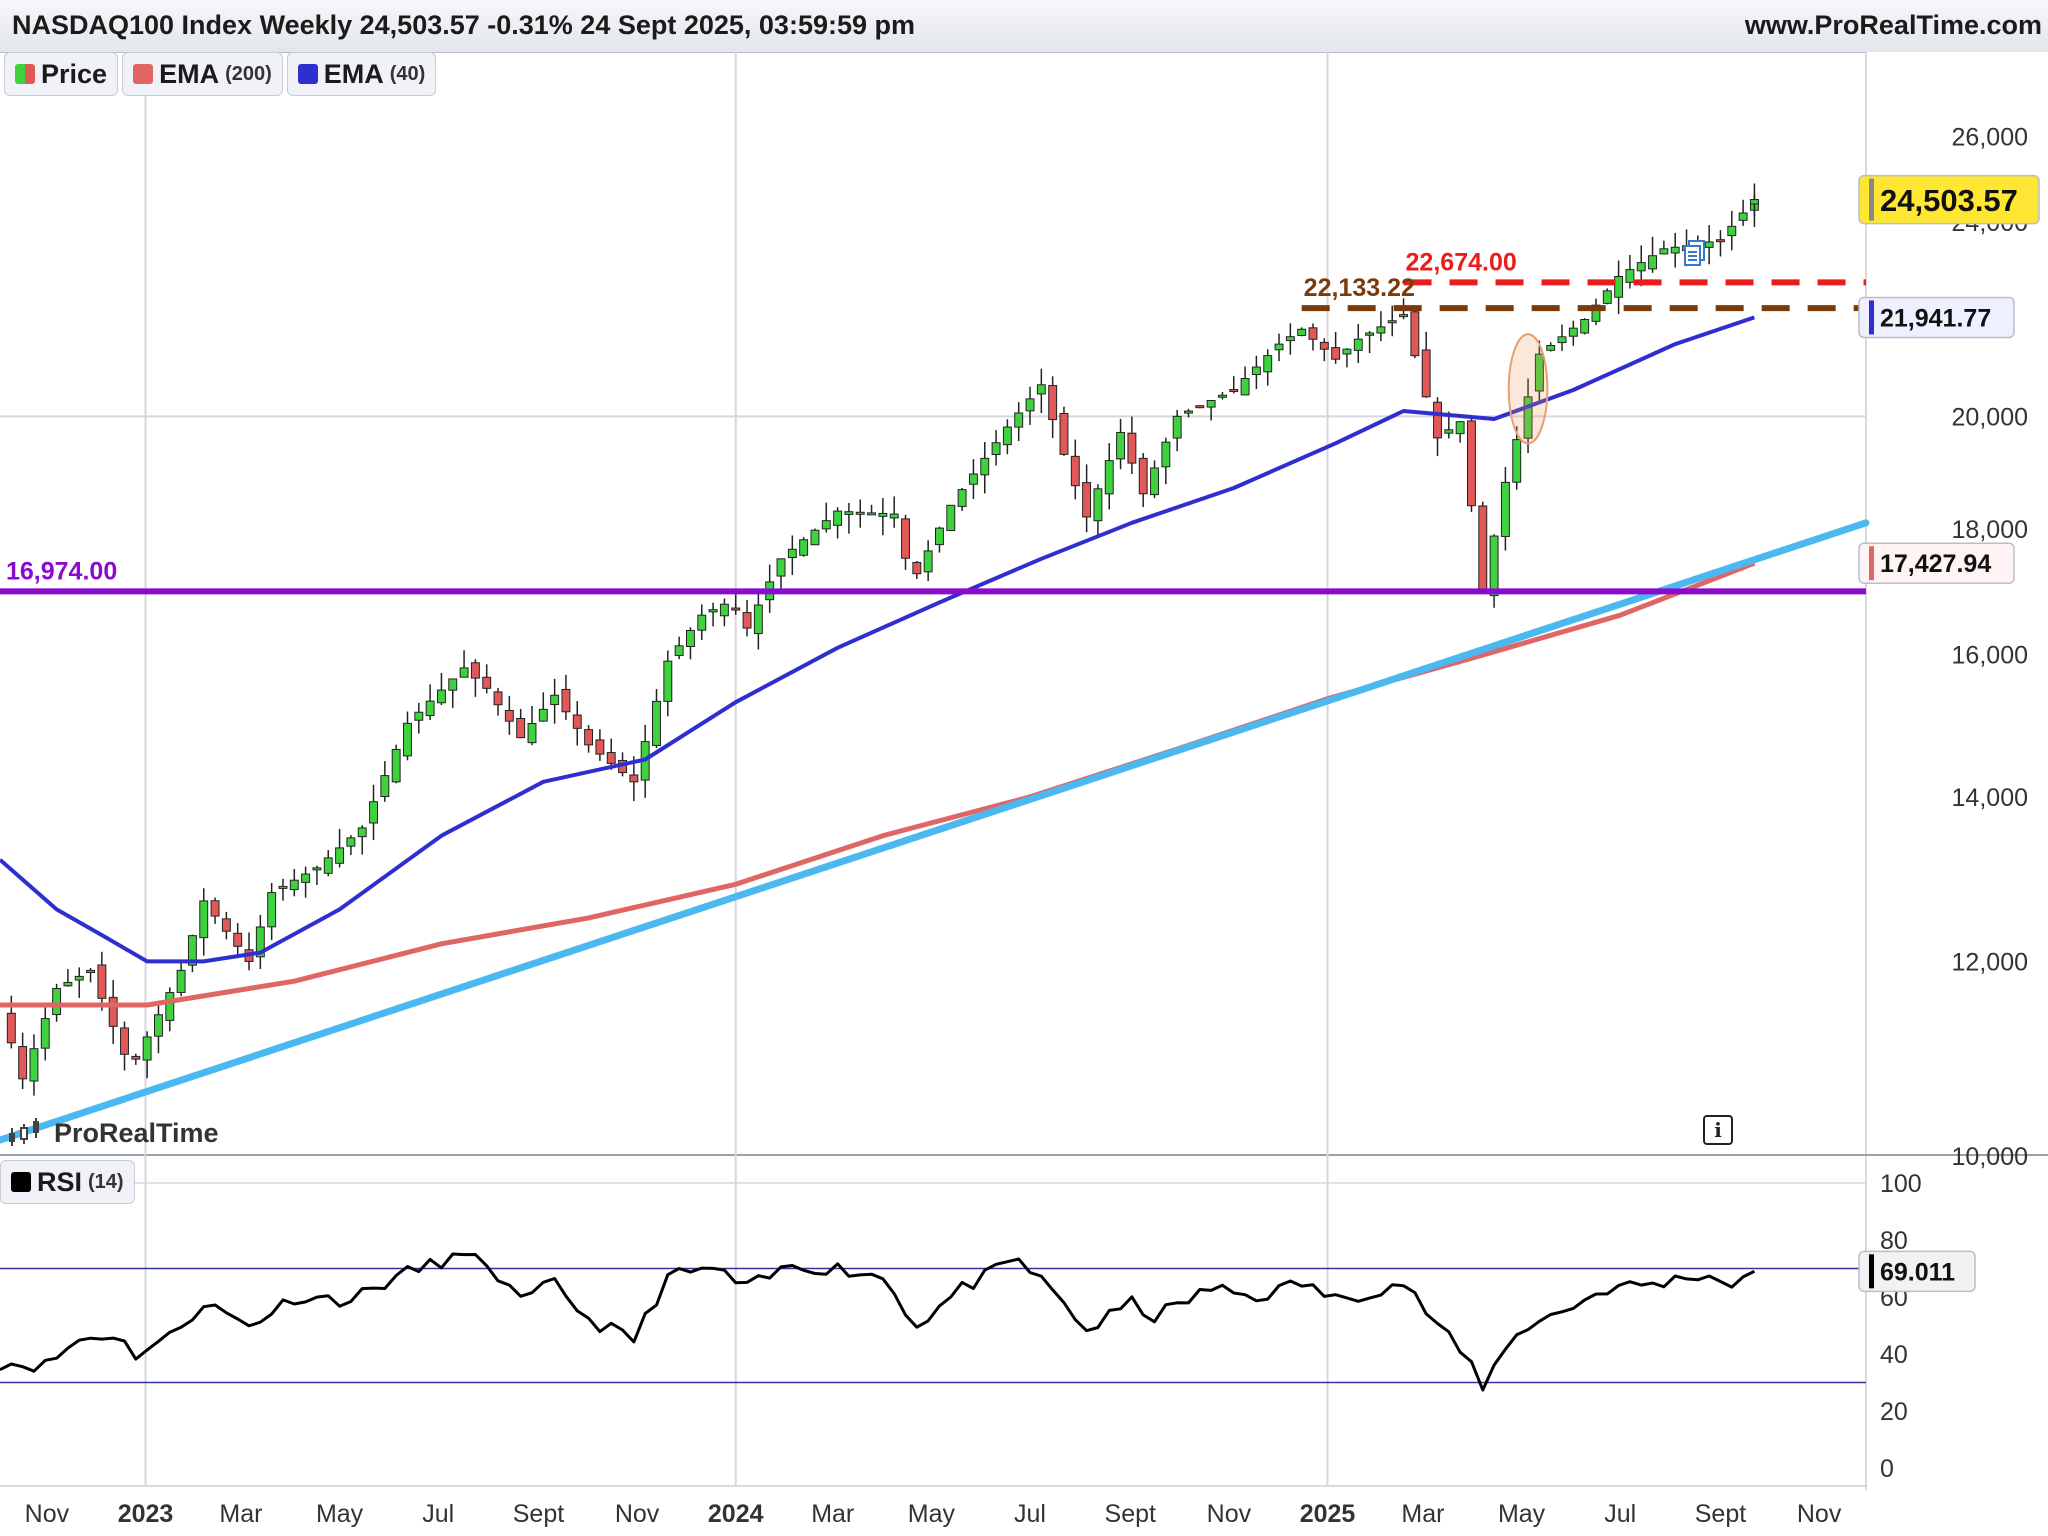  I want to click on price-legend: Price EMA (200) EMA (40), so click(220, 74).